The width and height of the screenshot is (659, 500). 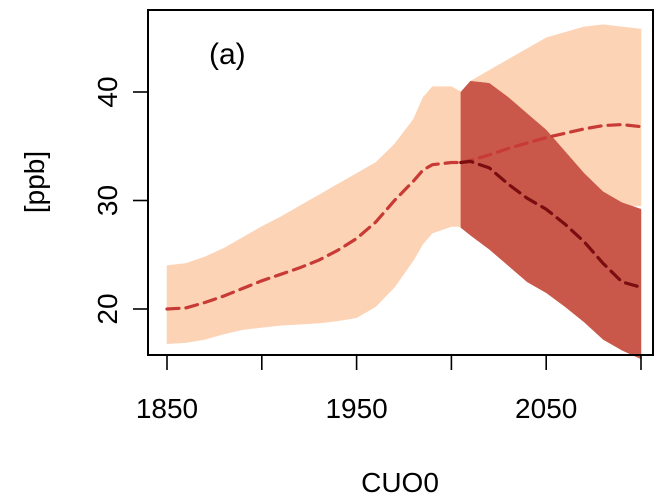 What do you see at coordinates (107, 200) in the screenshot?
I see `y-tick-label: 30` at bounding box center [107, 200].